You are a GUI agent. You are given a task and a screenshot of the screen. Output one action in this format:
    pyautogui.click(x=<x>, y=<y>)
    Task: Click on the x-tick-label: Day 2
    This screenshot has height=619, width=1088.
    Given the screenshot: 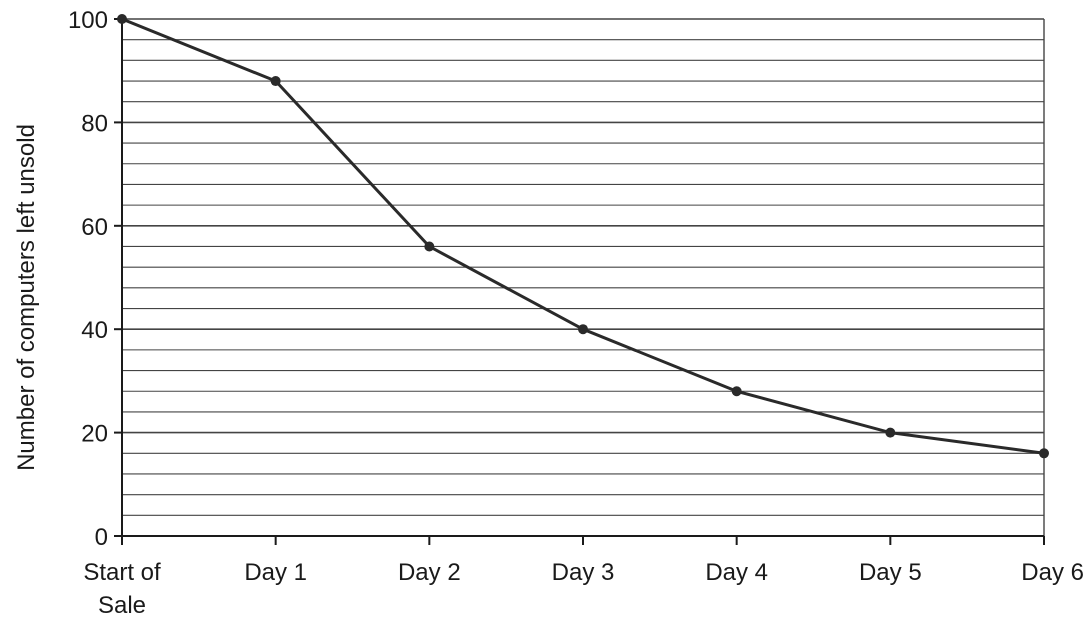 What is the action you would take?
    pyautogui.click(x=429, y=572)
    